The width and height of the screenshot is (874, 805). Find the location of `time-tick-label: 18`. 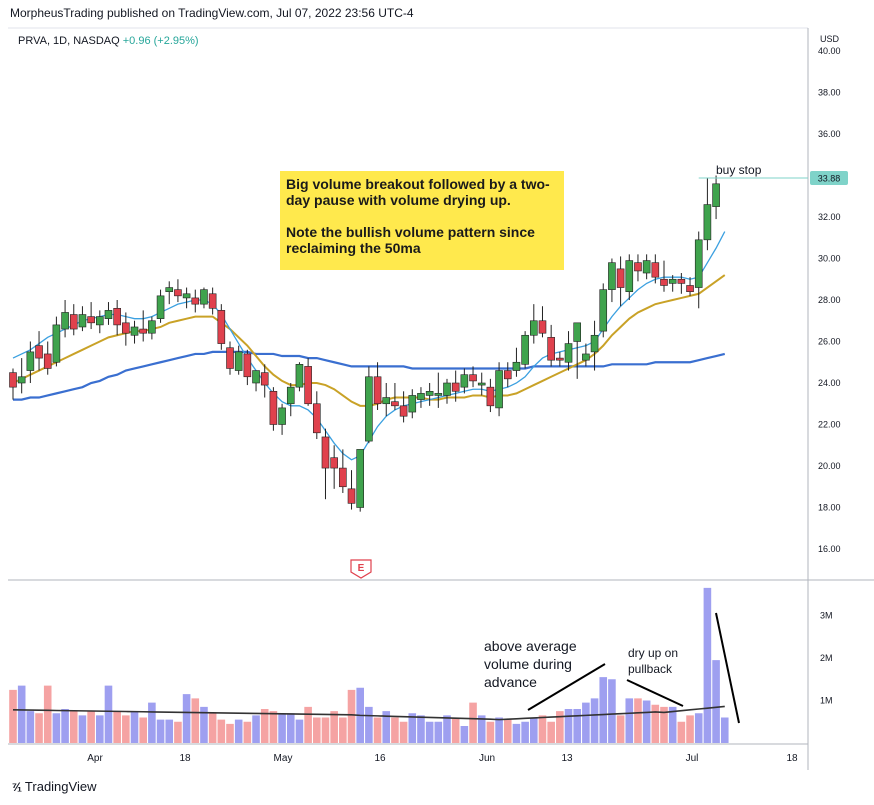

time-tick-label: 18 is located at coordinates (185, 758).